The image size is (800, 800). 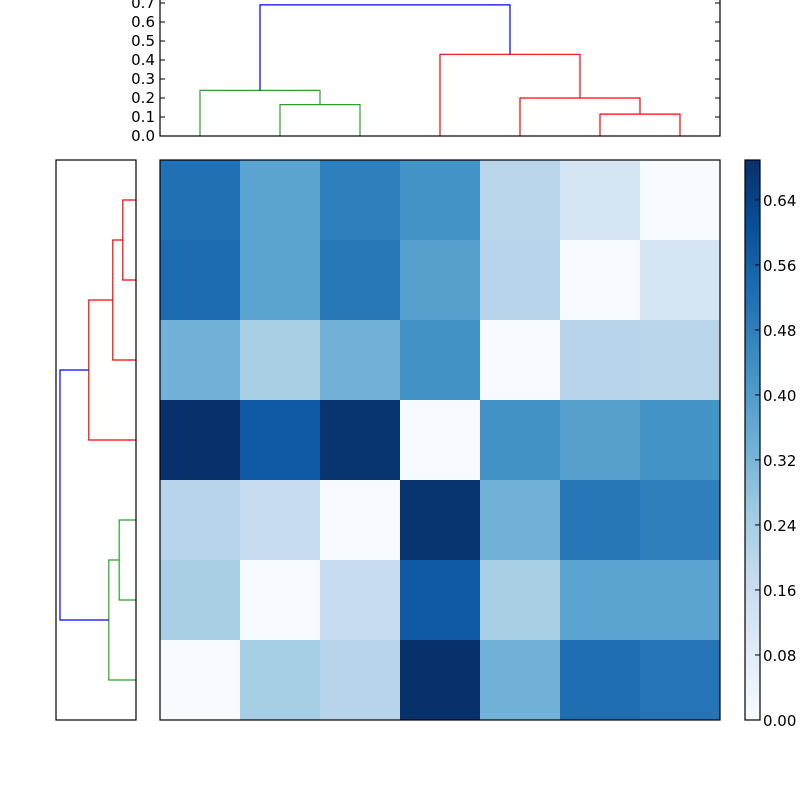 What do you see at coordinates (779, 591) in the screenshot?
I see `colorbar-tick-label: 0.16` at bounding box center [779, 591].